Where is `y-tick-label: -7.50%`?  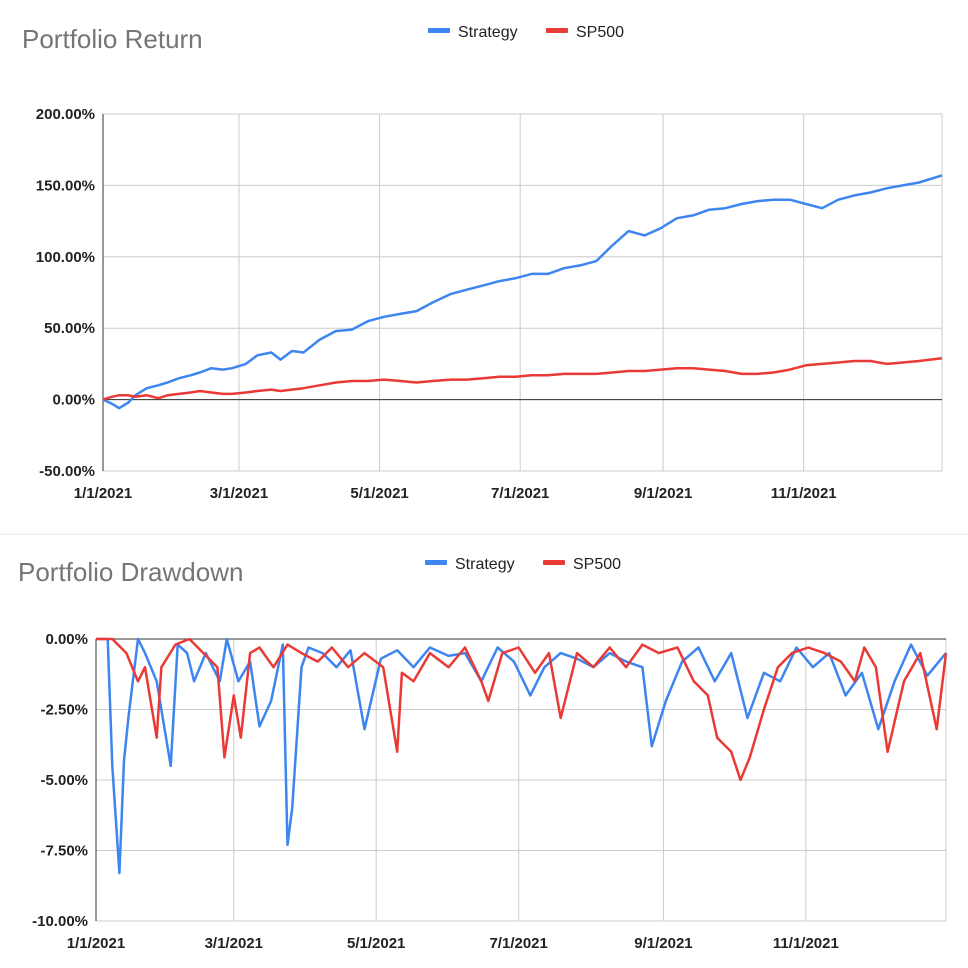 y-tick-label: -7.50% is located at coordinates (64, 851).